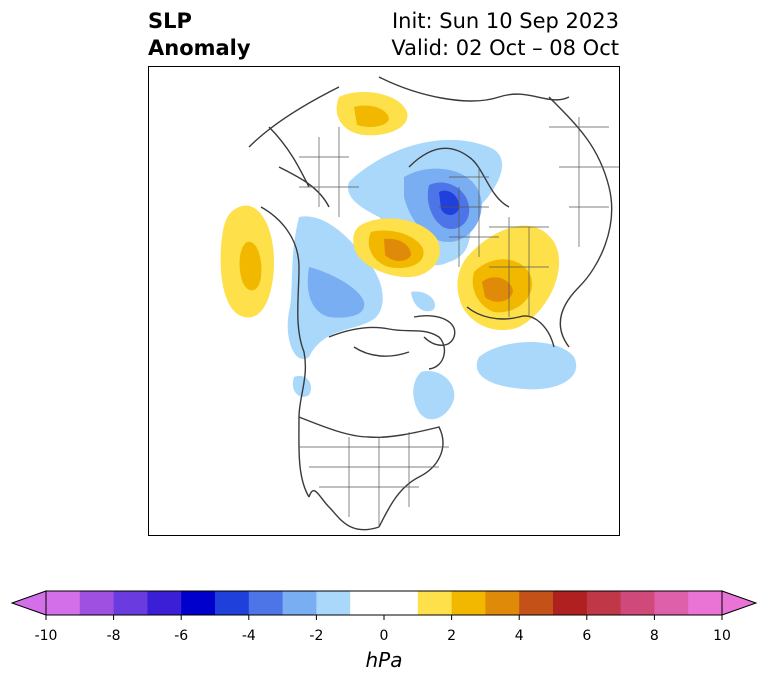  I want to click on colorbar-tick-label: -4, so click(248, 636).